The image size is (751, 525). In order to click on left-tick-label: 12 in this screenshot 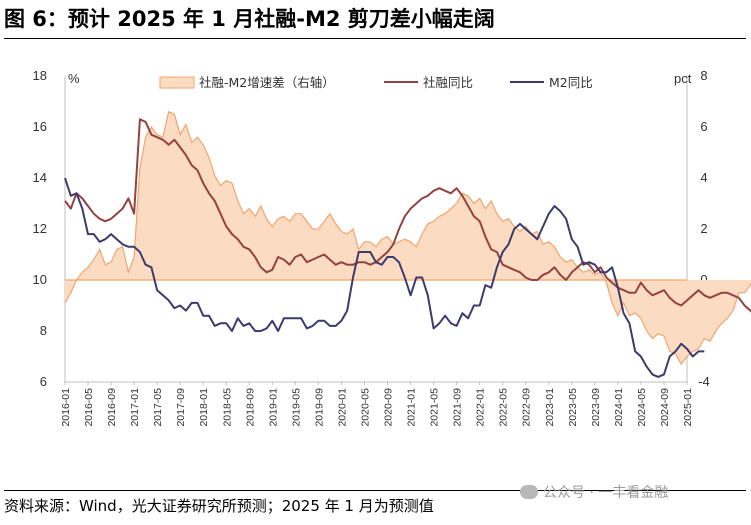, I will do `click(40, 228)`.